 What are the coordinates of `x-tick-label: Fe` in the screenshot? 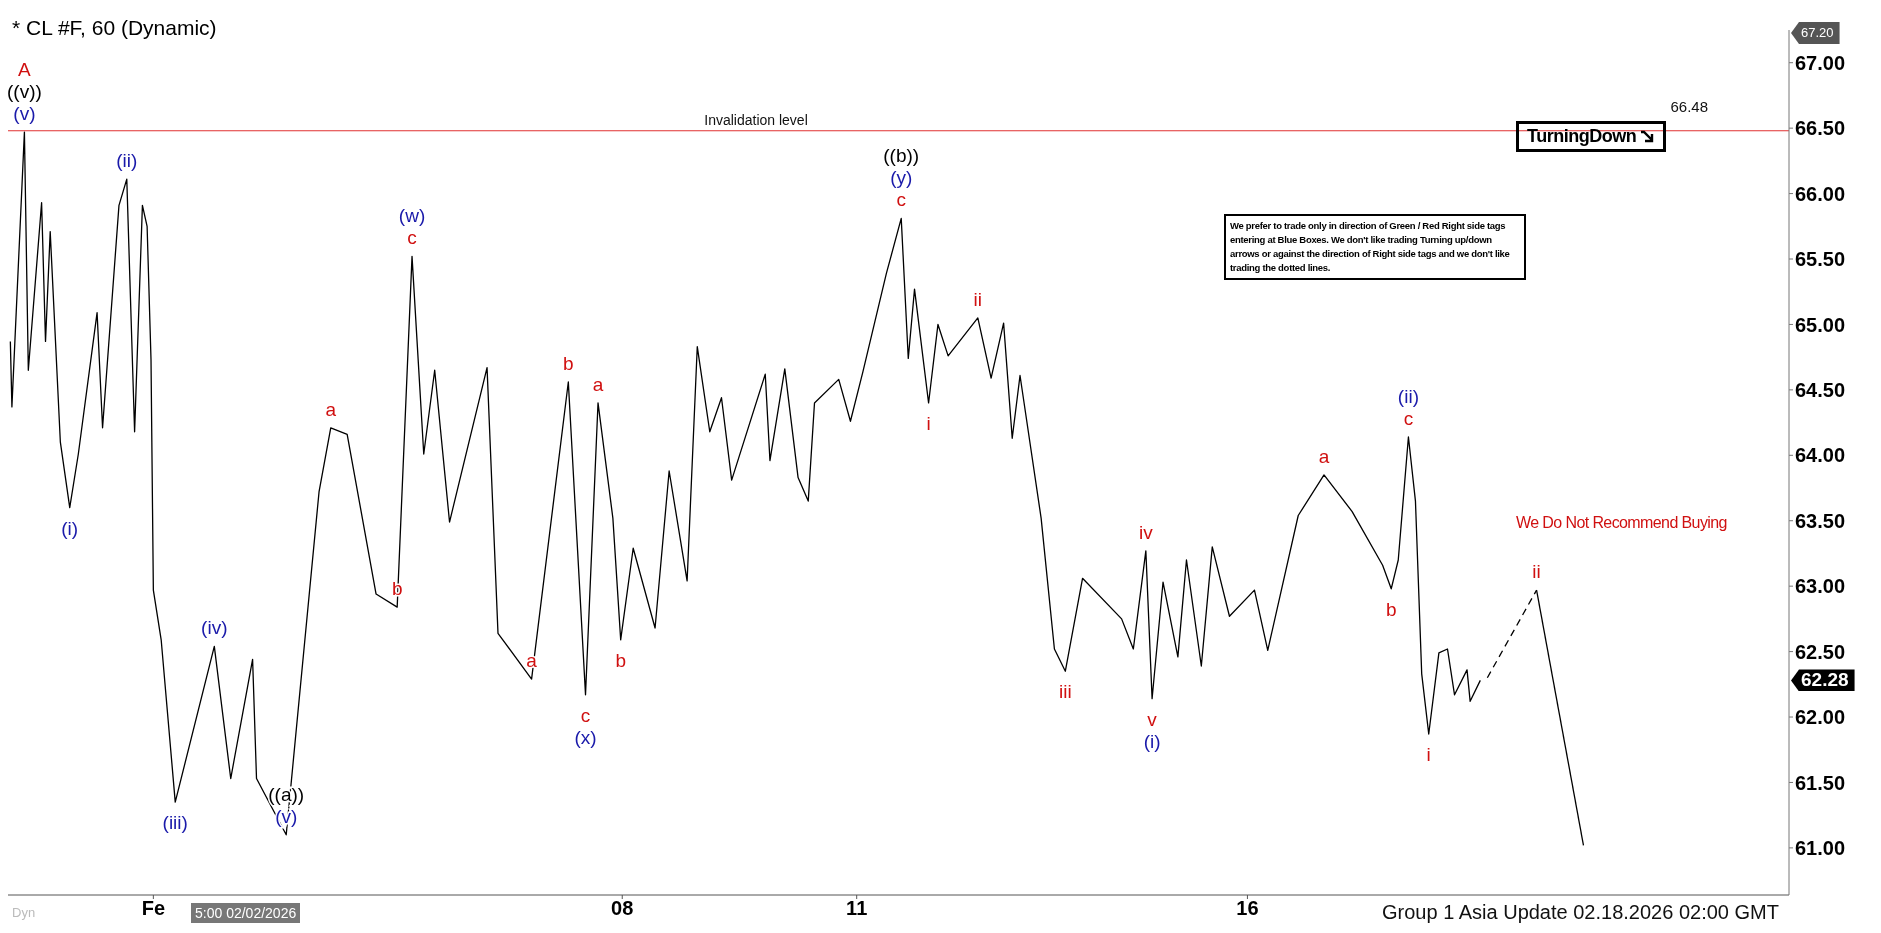 It's located at (153, 908).